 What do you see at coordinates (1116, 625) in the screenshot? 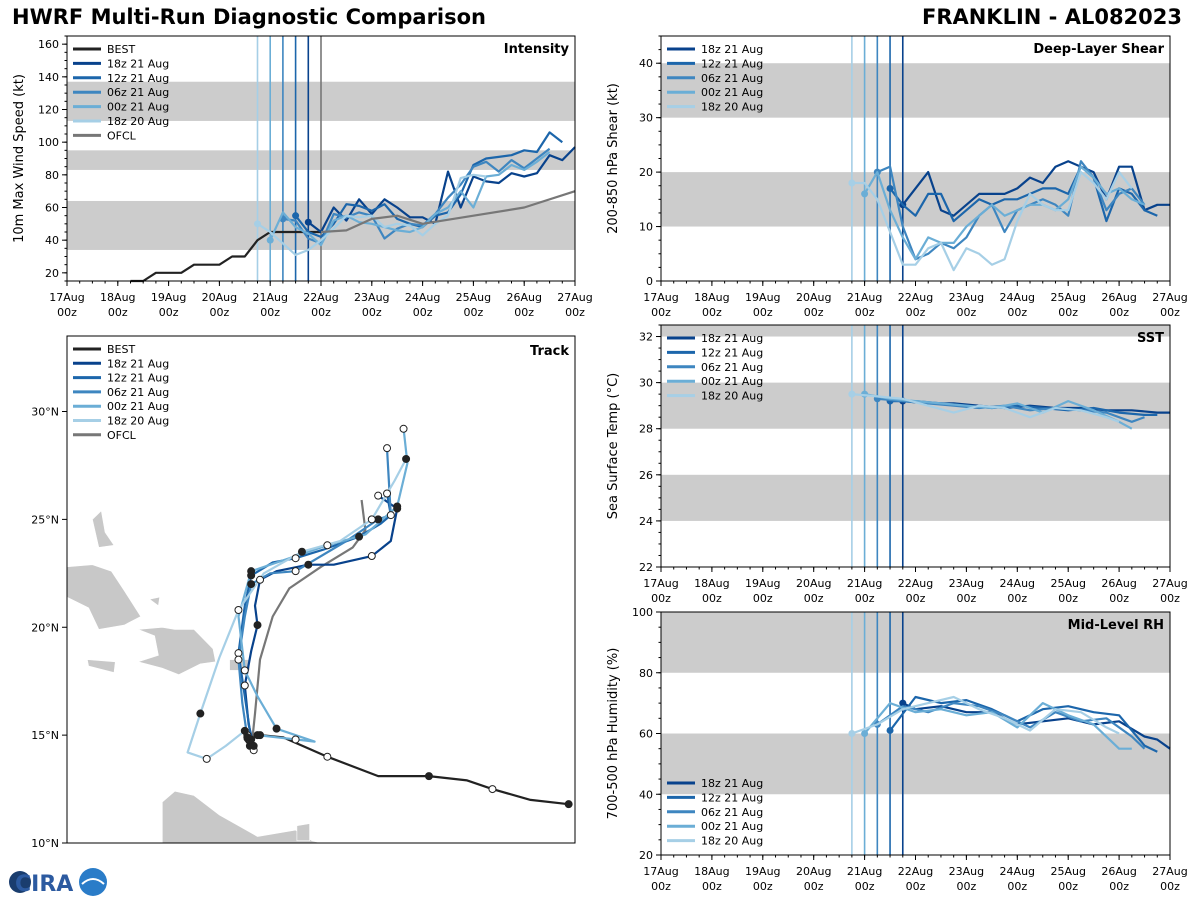
I see `panel-title: Mid-Level RH` at bounding box center [1116, 625].